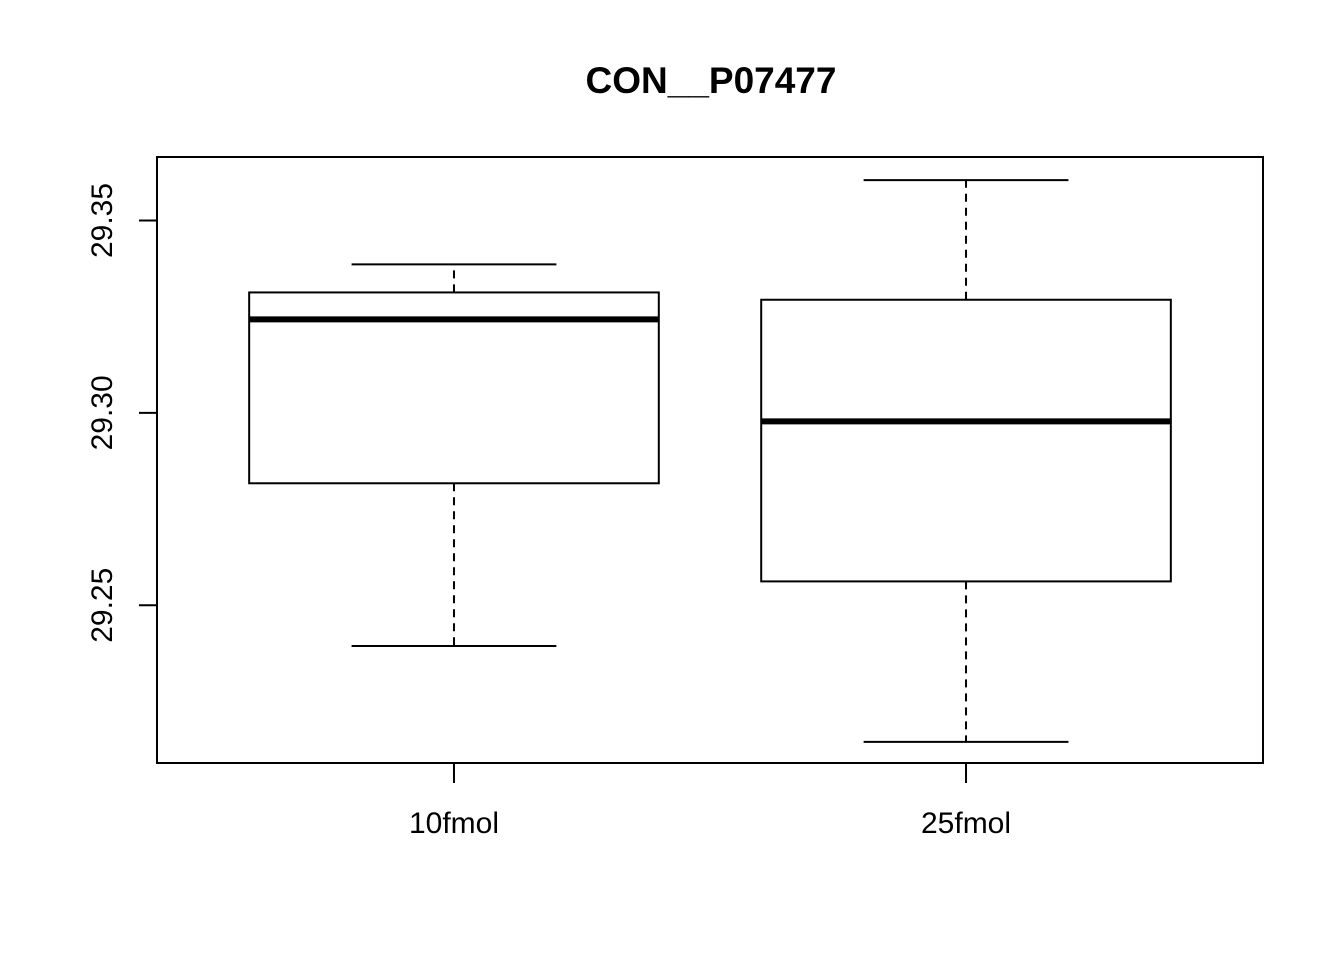 The height and width of the screenshot is (960, 1344). What do you see at coordinates (102, 220) in the screenshot?
I see `y-tick-label: 29.35` at bounding box center [102, 220].